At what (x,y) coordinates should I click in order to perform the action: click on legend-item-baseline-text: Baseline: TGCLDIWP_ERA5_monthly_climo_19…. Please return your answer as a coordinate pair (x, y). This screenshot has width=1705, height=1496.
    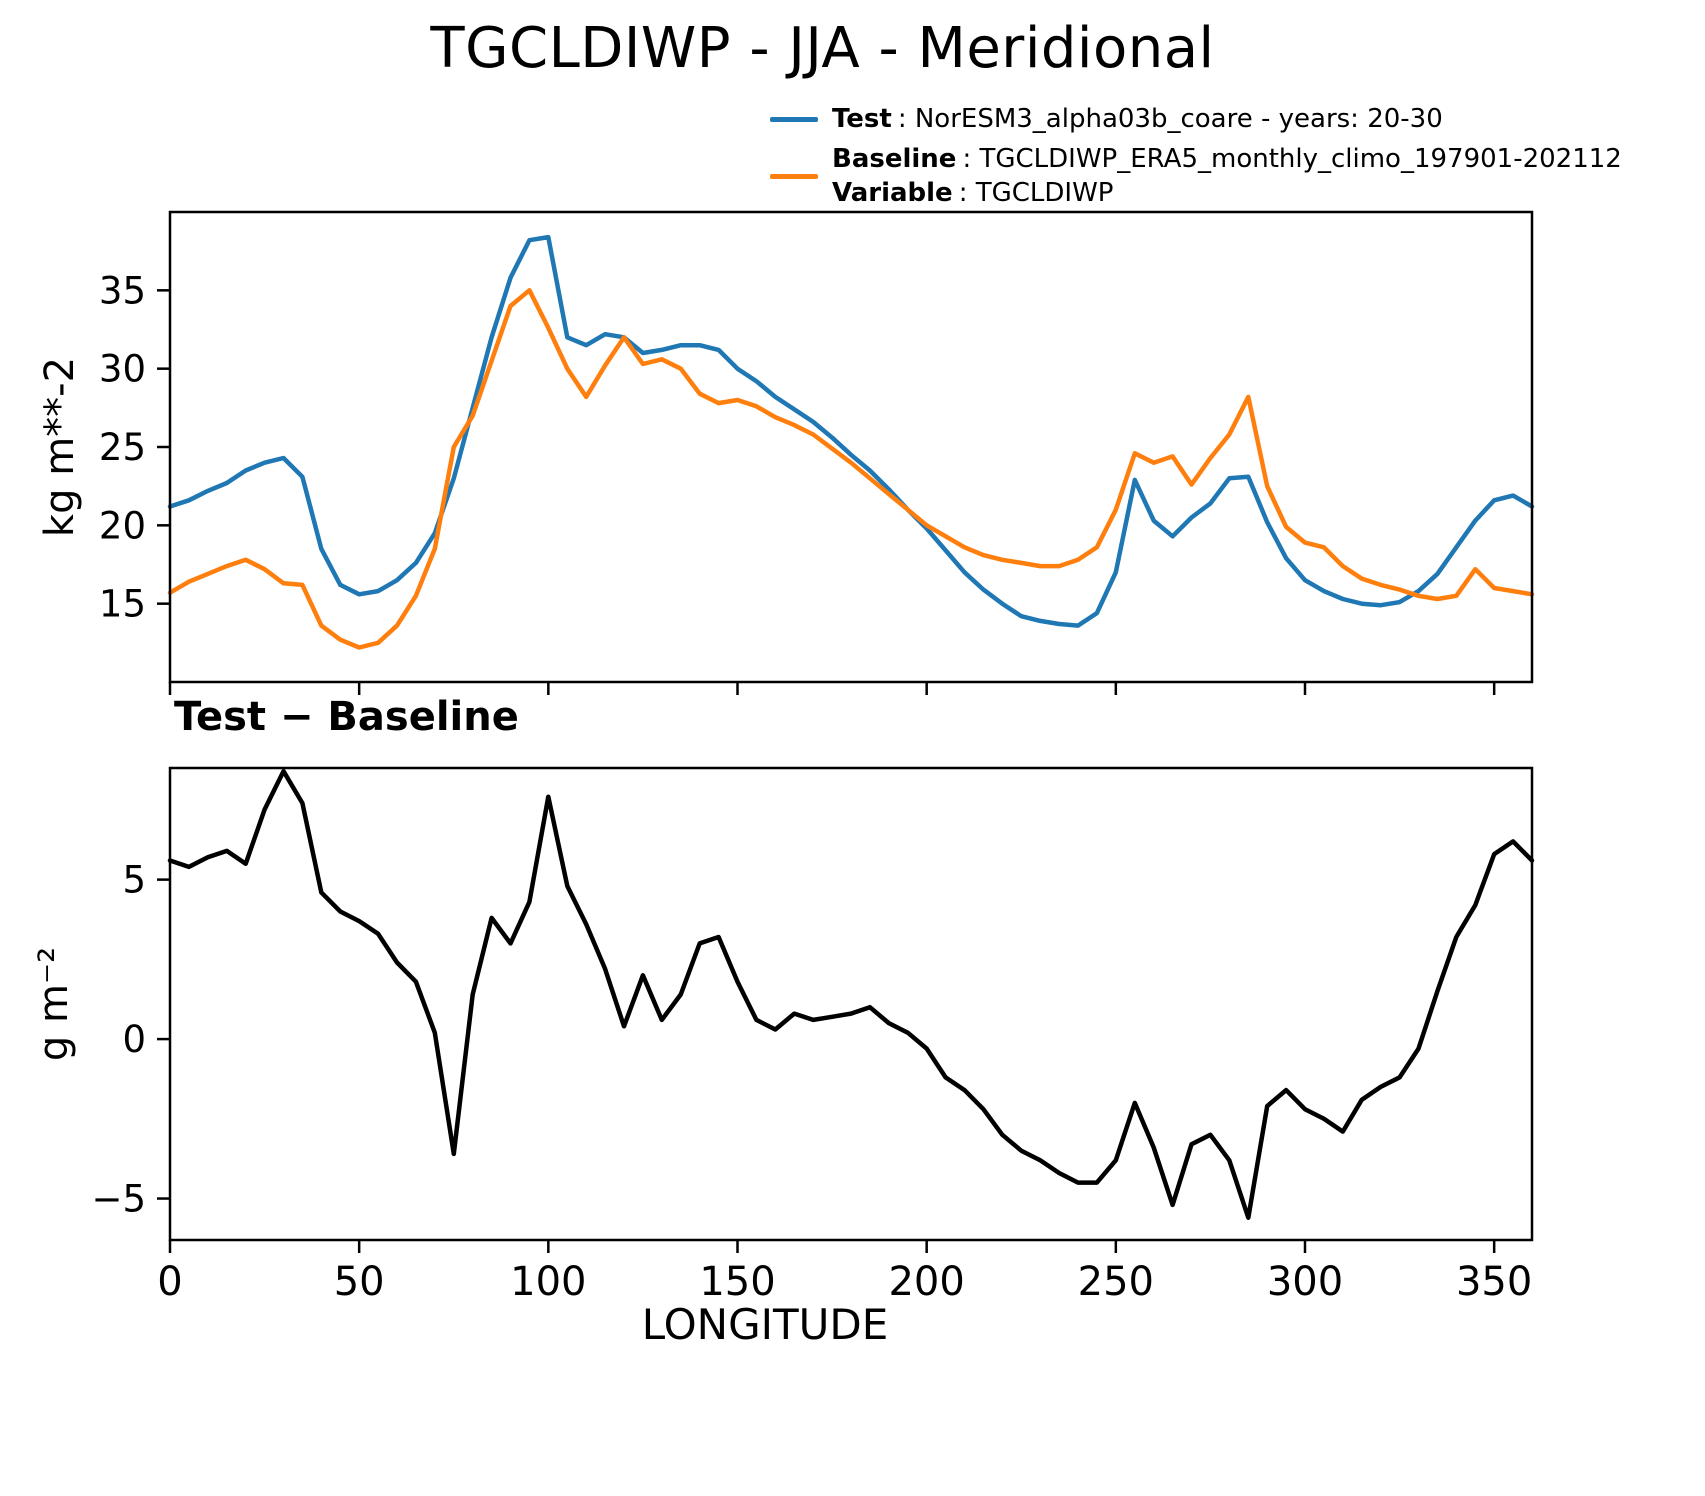
    Looking at the image, I should click on (1227, 176).